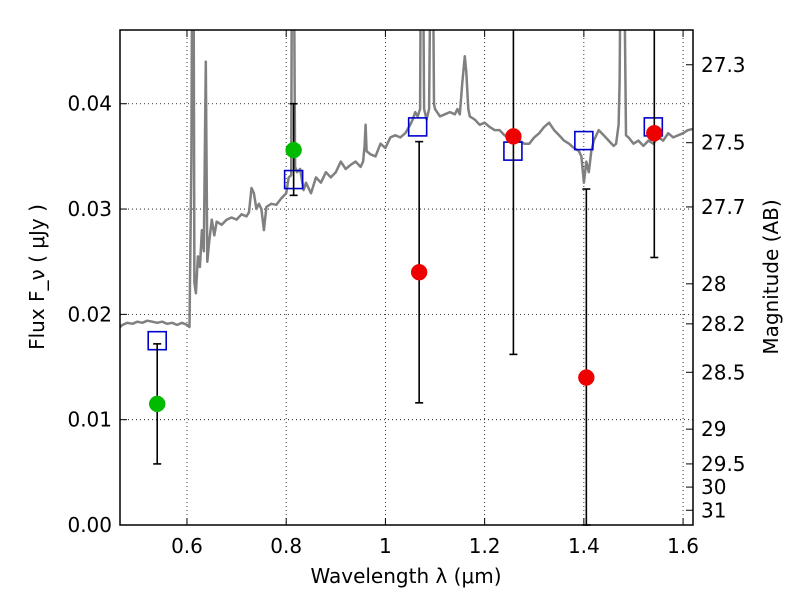 This screenshot has width=800, height=600. What do you see at coordinates (286, 546) in the screenshot?
I see `x-tick-label: 0.8` at bounding box center [286, 546].